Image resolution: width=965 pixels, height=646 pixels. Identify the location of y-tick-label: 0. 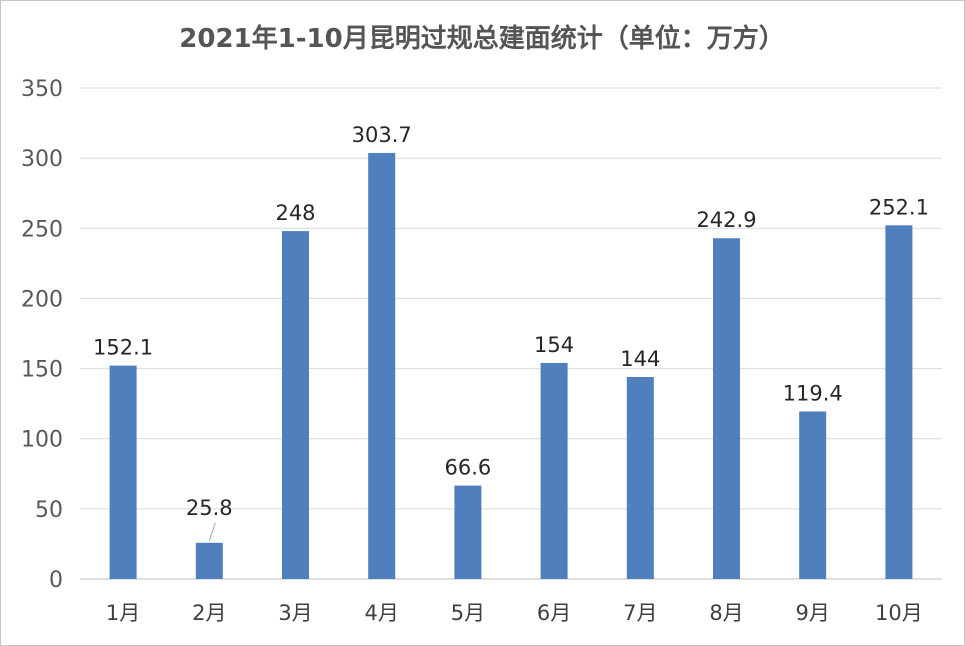
(56, 580).